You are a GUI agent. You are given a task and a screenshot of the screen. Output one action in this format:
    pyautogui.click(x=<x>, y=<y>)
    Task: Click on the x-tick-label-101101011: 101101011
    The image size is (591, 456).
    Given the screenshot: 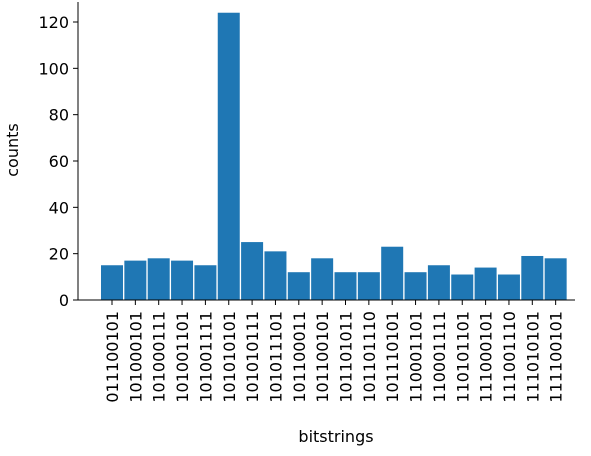 What is the action you would take?
    pyautogui.click(x=346, y=357)
    